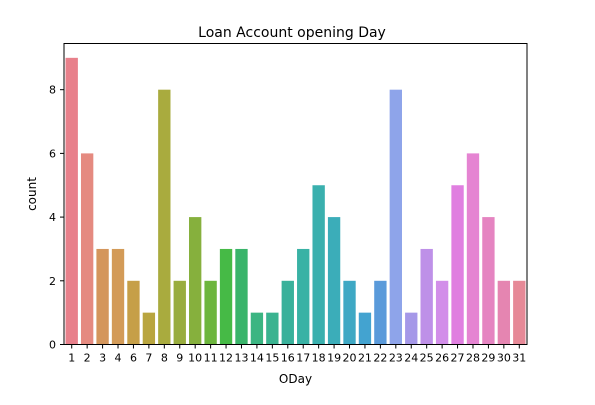  What do you see at coordinates (350, 358) in the screenshot?
I see `x-tick-label: 20` at bounding box center [350, 358].